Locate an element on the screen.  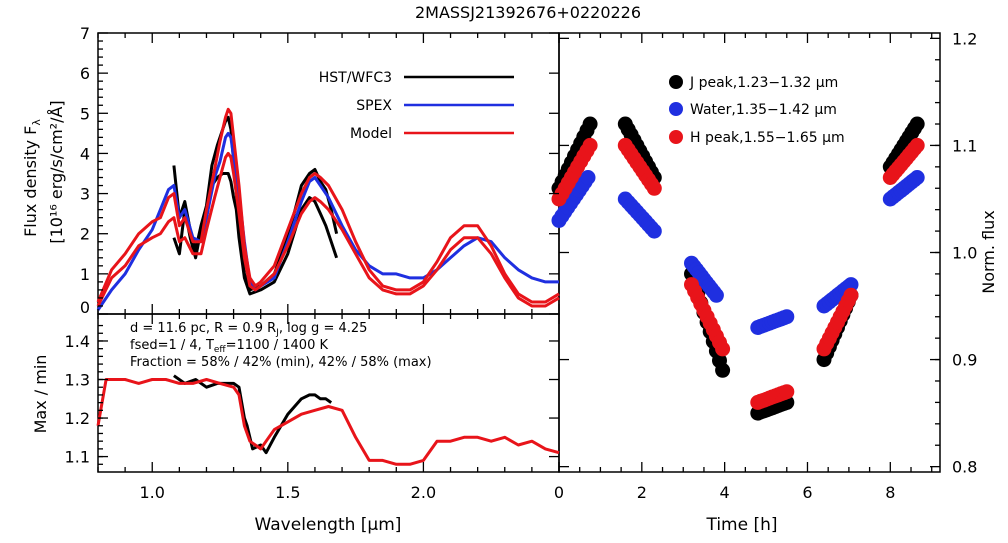
lightcurve-xtick-label-2: 2 is located at coordinates (642, 492).